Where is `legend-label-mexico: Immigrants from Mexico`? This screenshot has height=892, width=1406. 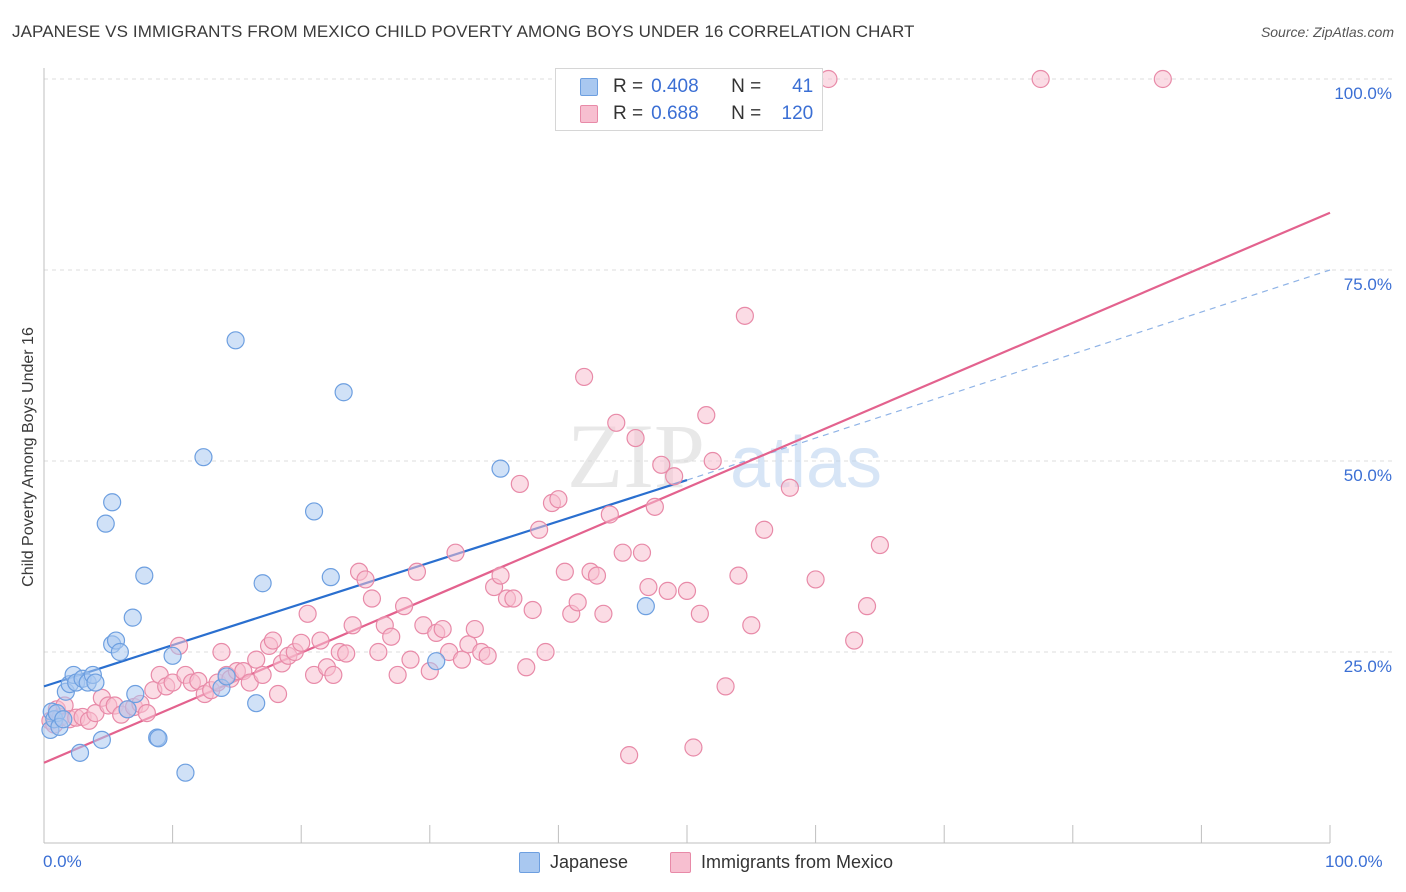
legend-label-mexico: Immigrants from Mexico is located at coordinates (797, 862).